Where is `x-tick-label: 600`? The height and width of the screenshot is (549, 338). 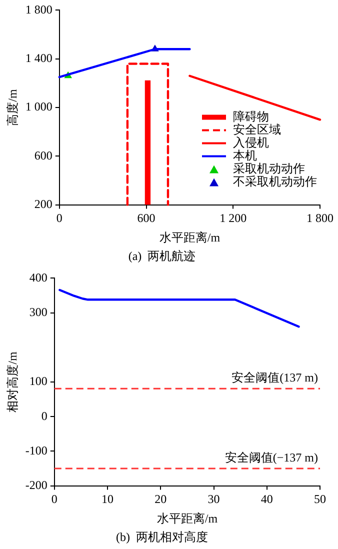 x-tick-label: 600 is located at coordinates (146, 218).